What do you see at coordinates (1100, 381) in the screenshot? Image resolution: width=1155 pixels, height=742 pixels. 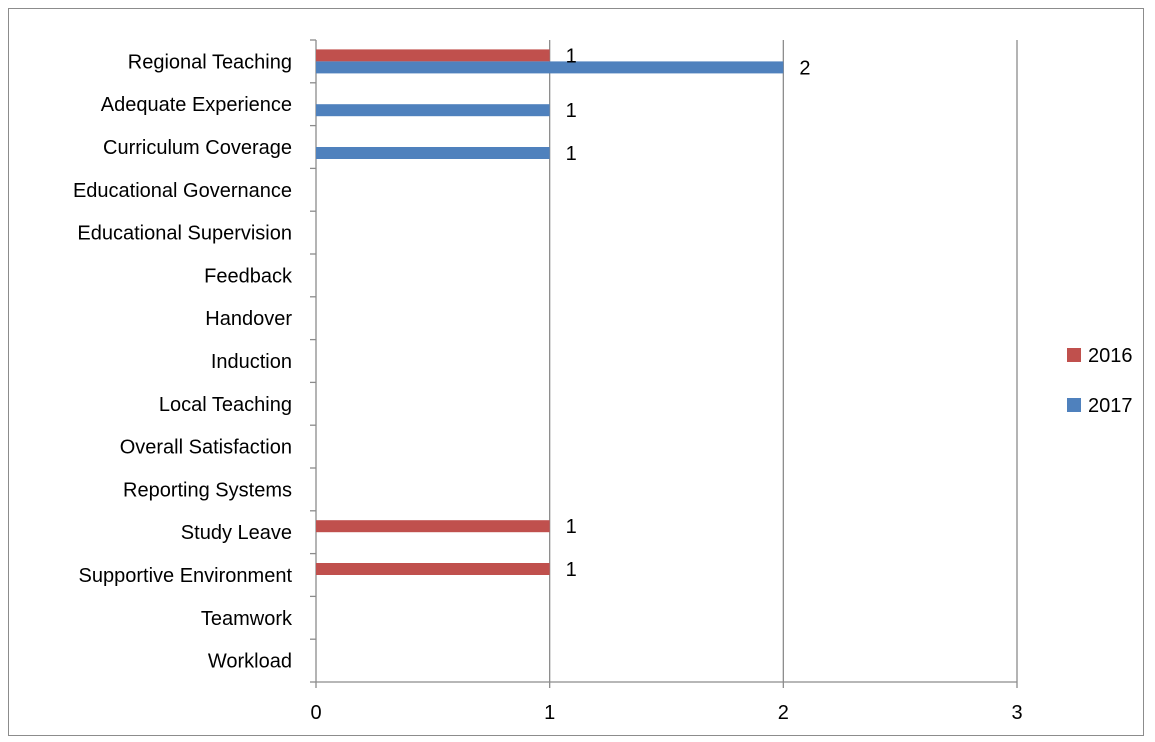 I see `legend: 2016 2017` at bounding box center [1100, 381].